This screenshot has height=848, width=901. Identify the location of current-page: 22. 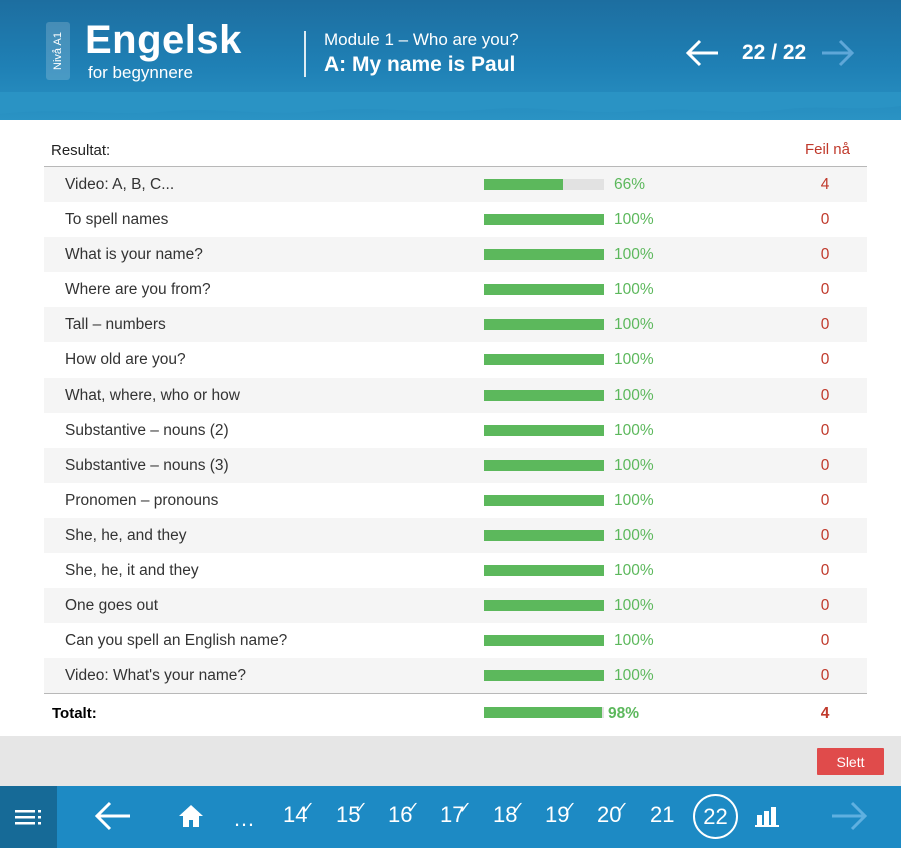
(715, 816).